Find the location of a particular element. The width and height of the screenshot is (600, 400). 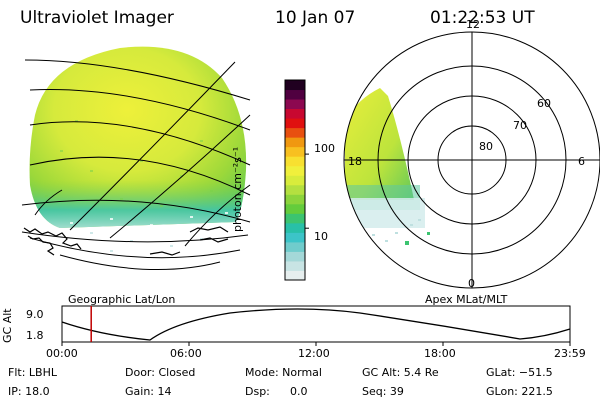

colorbar-frame is located at coordinates (295, 180).